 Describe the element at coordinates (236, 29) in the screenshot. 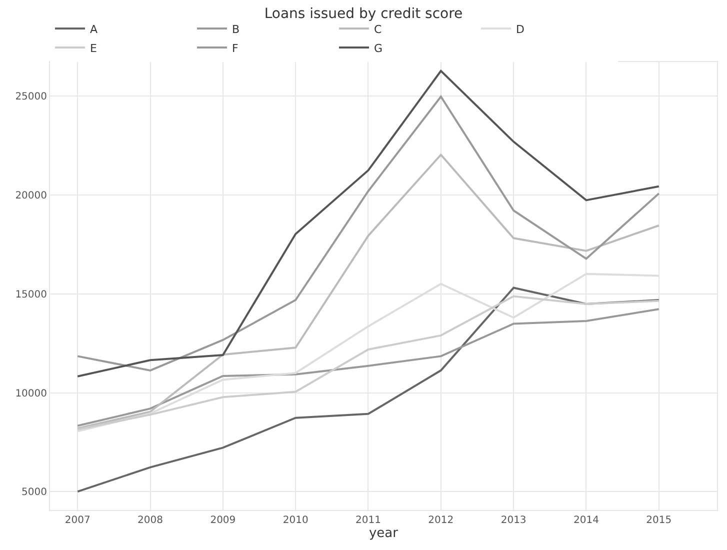

I see `legend-label: B` at that location.